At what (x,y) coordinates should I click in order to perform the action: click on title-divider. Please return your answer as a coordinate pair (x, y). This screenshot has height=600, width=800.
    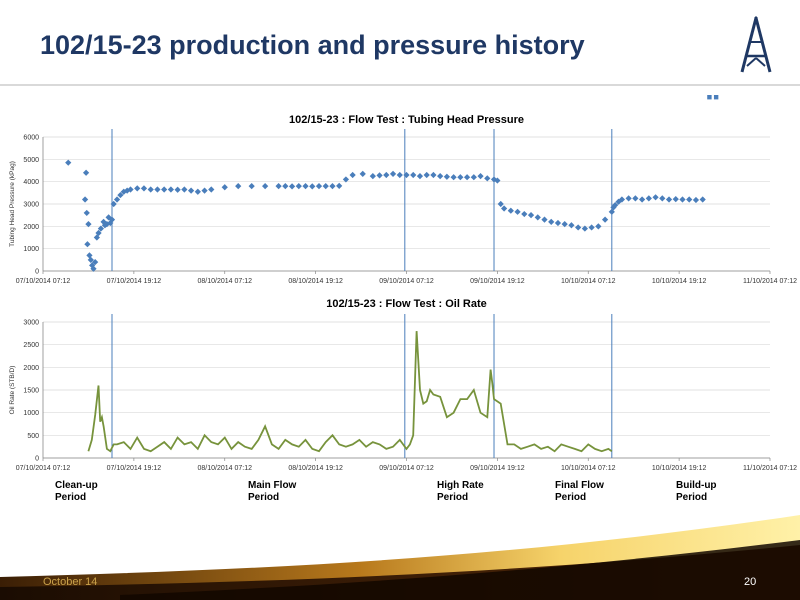
    Looking at the image, I should click on (400, 85).